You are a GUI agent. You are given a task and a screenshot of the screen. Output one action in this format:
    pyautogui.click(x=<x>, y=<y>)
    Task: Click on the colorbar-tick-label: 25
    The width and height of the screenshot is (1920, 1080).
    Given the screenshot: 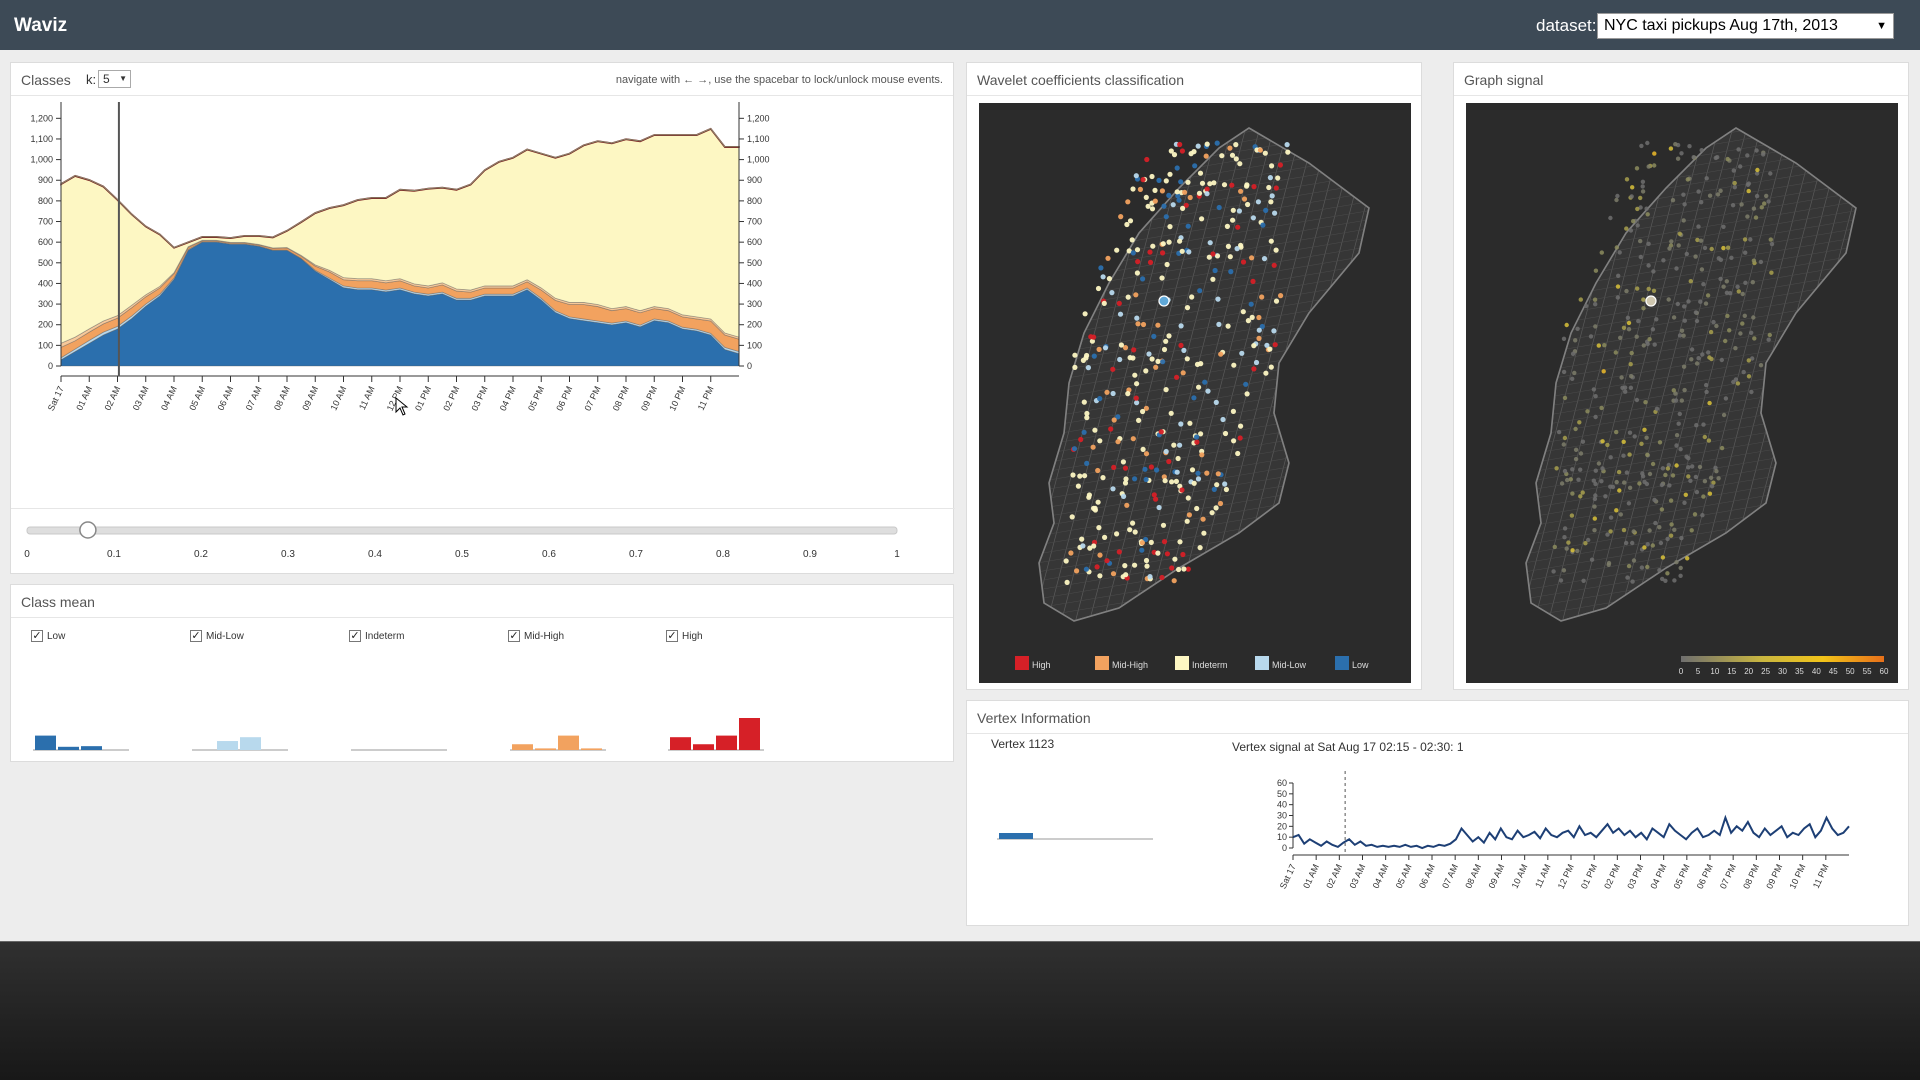 What is the action you would take?
    pyautogui.click(x=1765, y=671)
    